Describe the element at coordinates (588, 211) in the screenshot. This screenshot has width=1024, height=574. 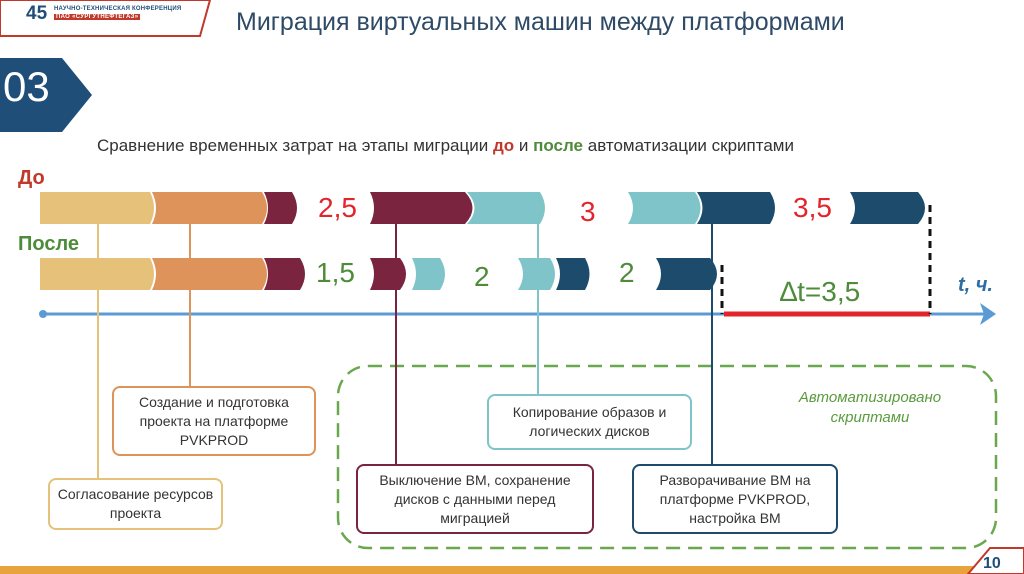
I see `before-duration-copy: 3` at that location.